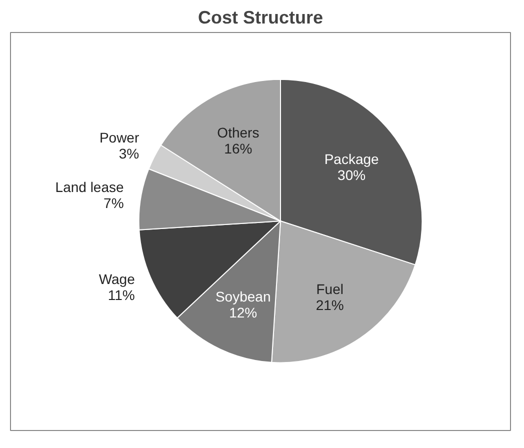  What do you see at coordinates (243, 296) in the screenshot?
I see `slice-label: Soybean` at bounding box center [243, 296].